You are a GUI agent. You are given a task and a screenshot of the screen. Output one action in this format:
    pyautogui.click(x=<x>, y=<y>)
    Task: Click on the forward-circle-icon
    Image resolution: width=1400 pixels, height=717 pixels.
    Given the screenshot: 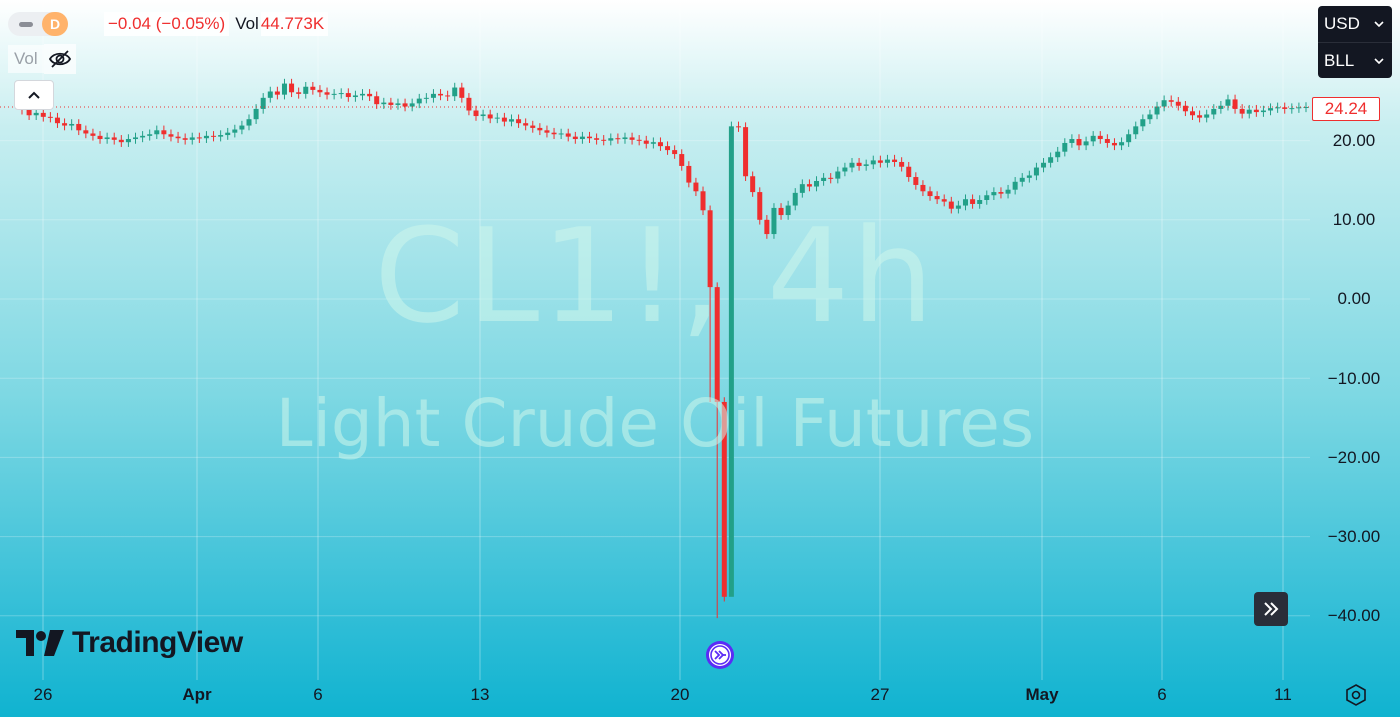 What is the action you would take?
    pyautogui.click(x=720, y=655)
    